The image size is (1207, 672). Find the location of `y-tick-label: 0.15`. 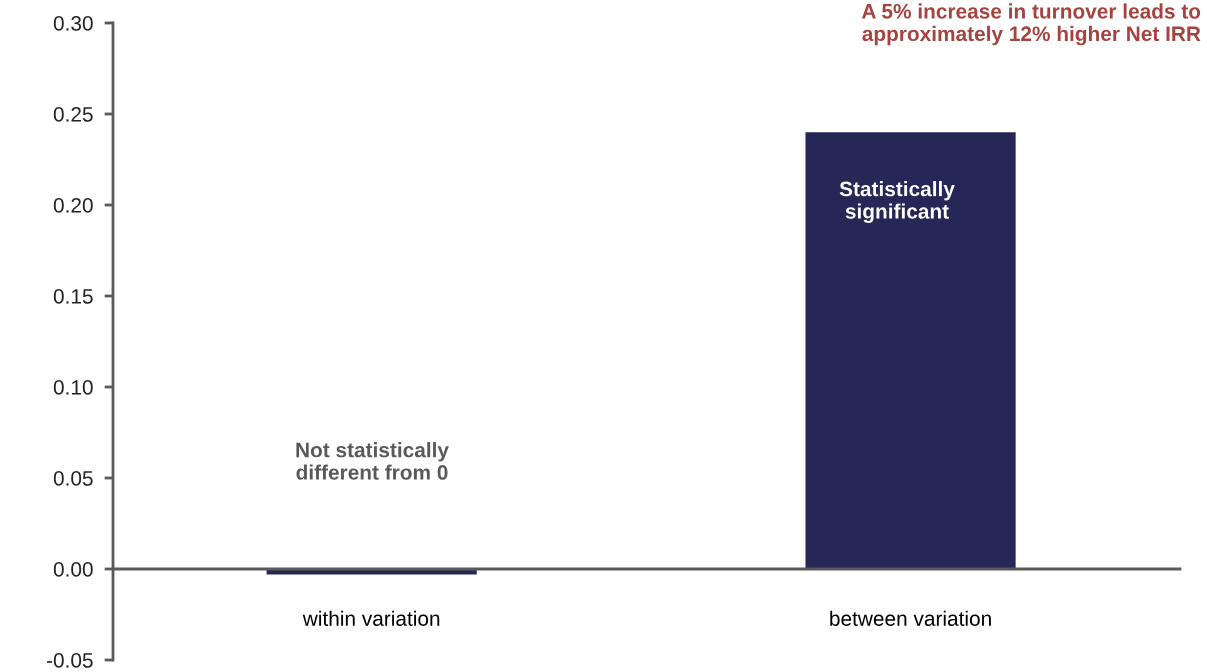

y-tick-label: 0.15 is located at coordinates (73, 296).